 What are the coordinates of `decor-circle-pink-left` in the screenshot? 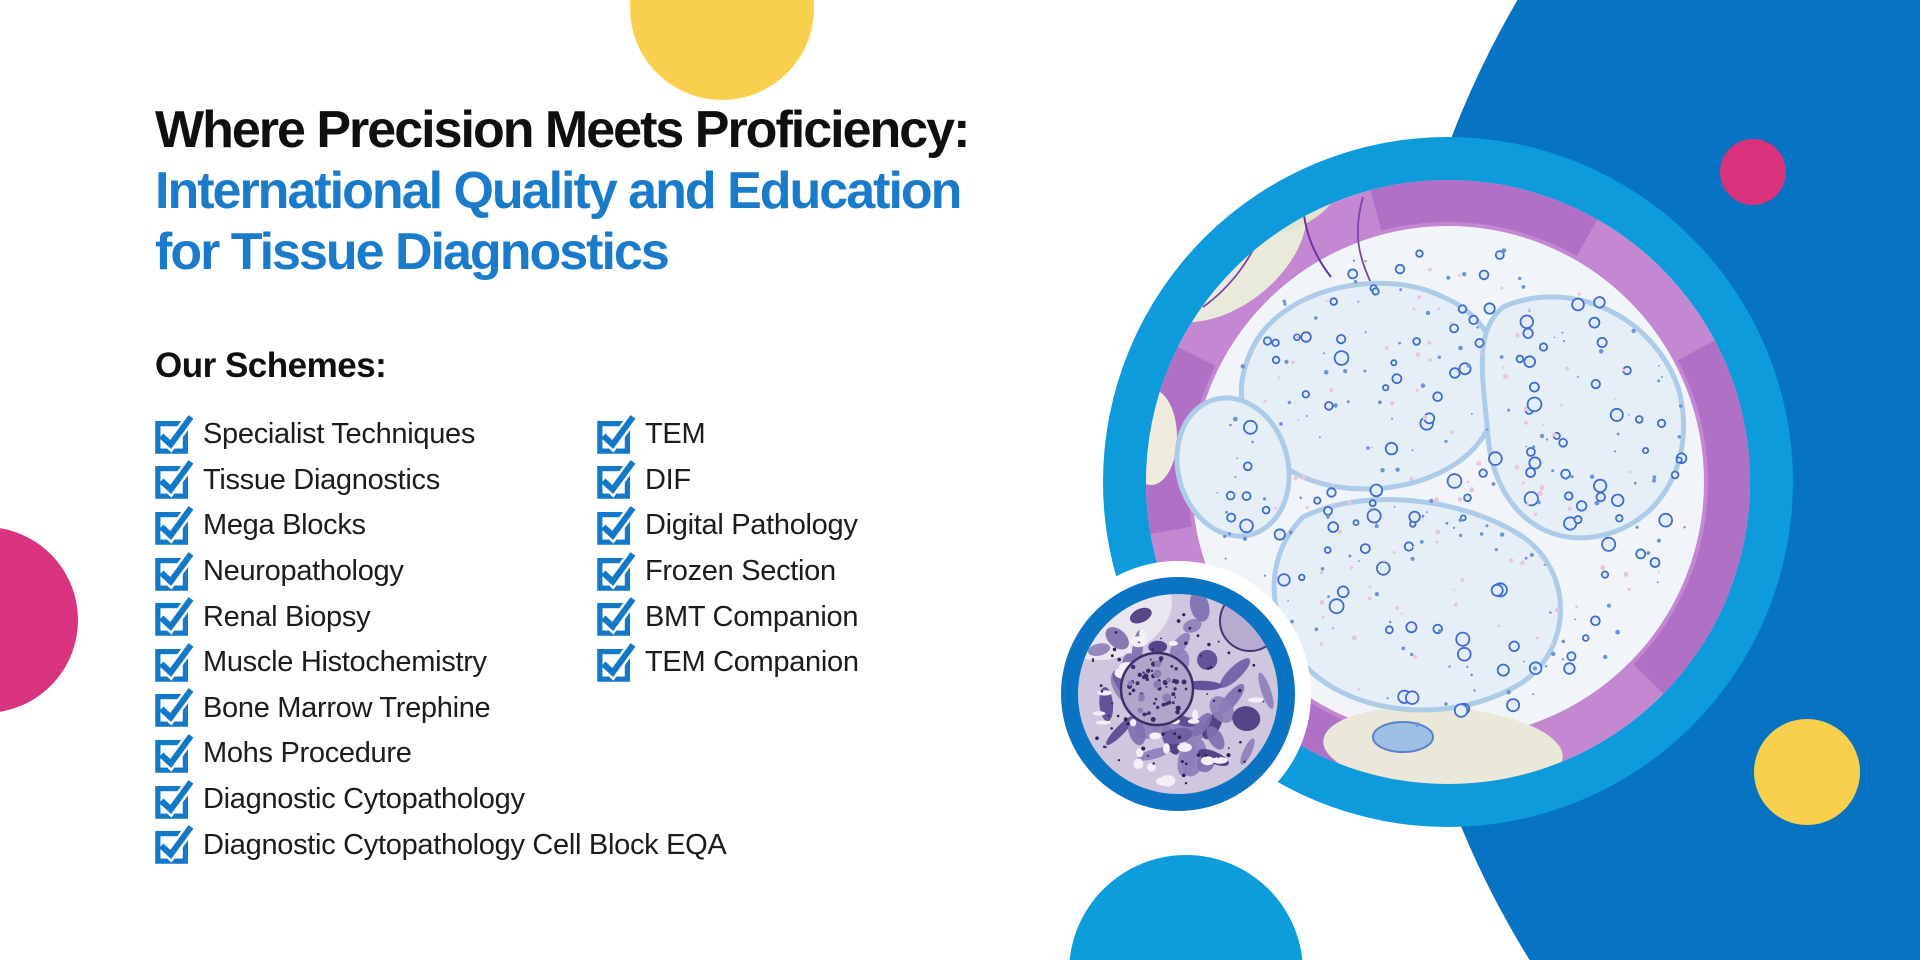 It's located at (39, 620).